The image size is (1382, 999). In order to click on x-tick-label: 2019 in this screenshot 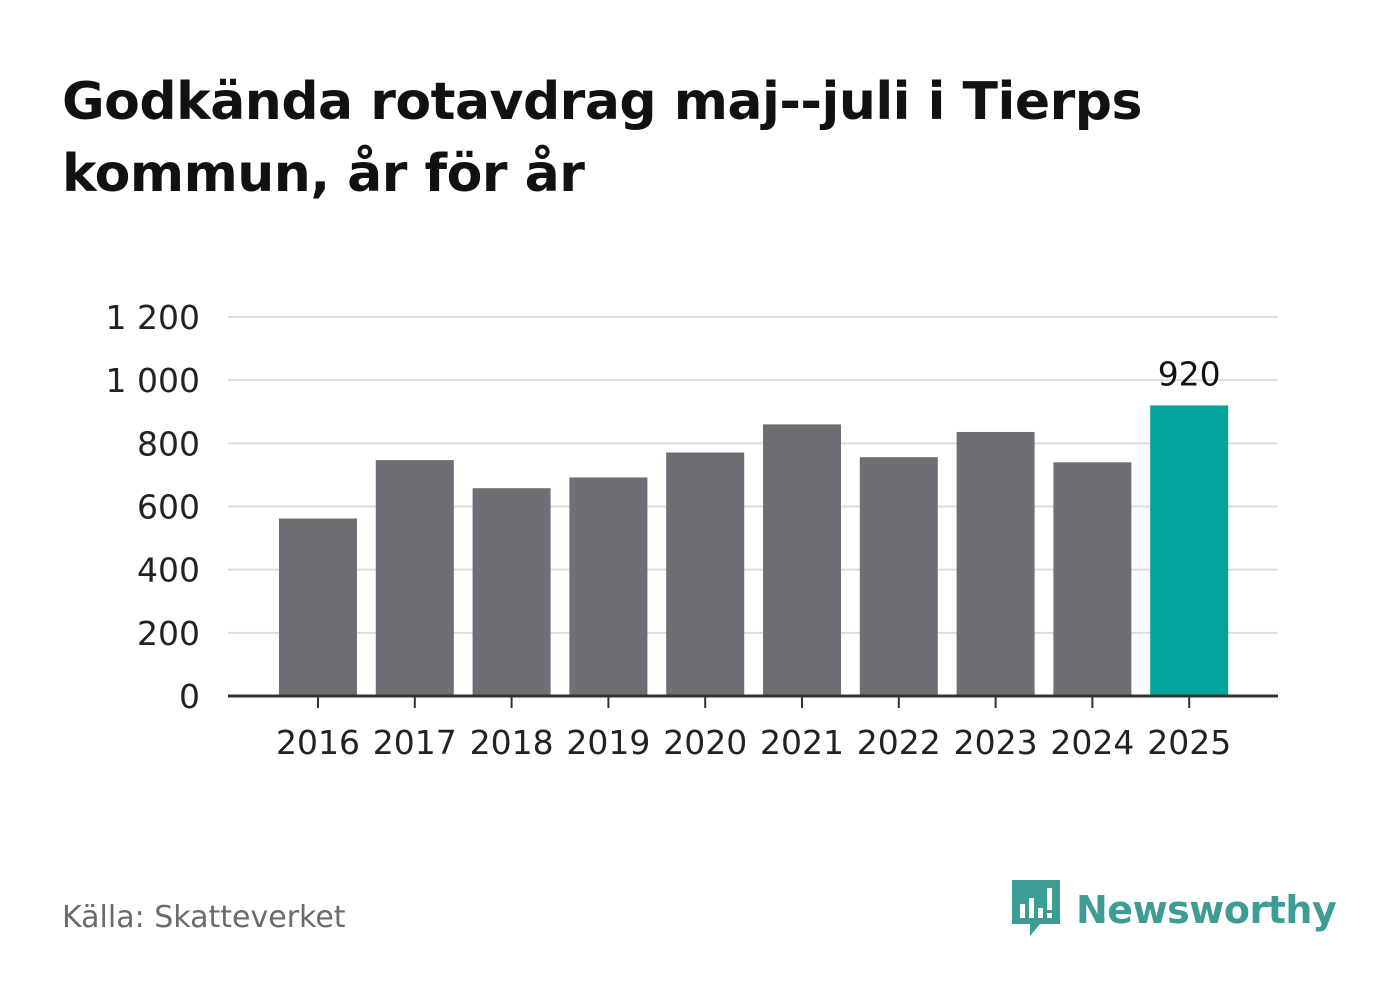, I will do `click(608, 742)`.